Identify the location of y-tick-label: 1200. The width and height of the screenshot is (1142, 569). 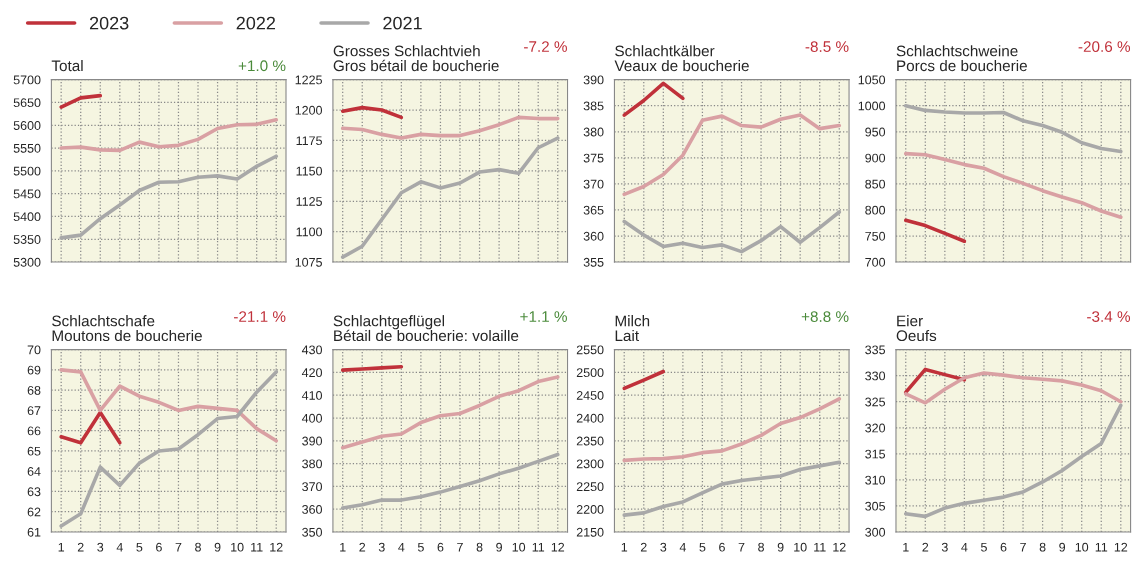
(309, 110).